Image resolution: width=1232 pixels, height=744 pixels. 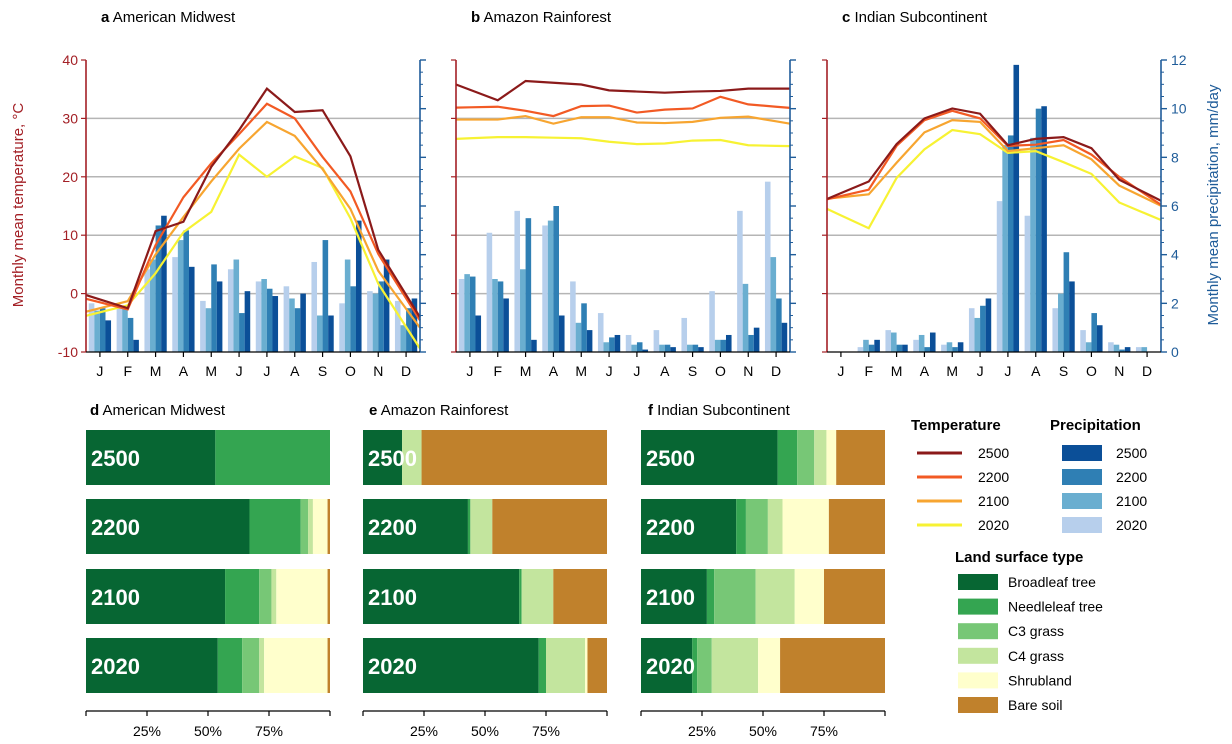 What do you see at coordinates (70, 118) in the screenshot?
I see `y-left-tick-label: 30` at bounding box center [70, 118].